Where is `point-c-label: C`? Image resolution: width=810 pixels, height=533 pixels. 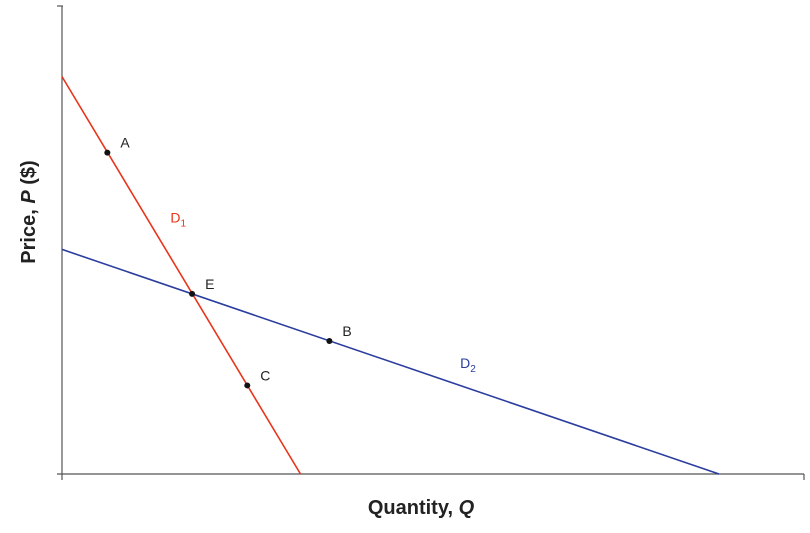 point-c-label: C is located at coordinates (265, 375).